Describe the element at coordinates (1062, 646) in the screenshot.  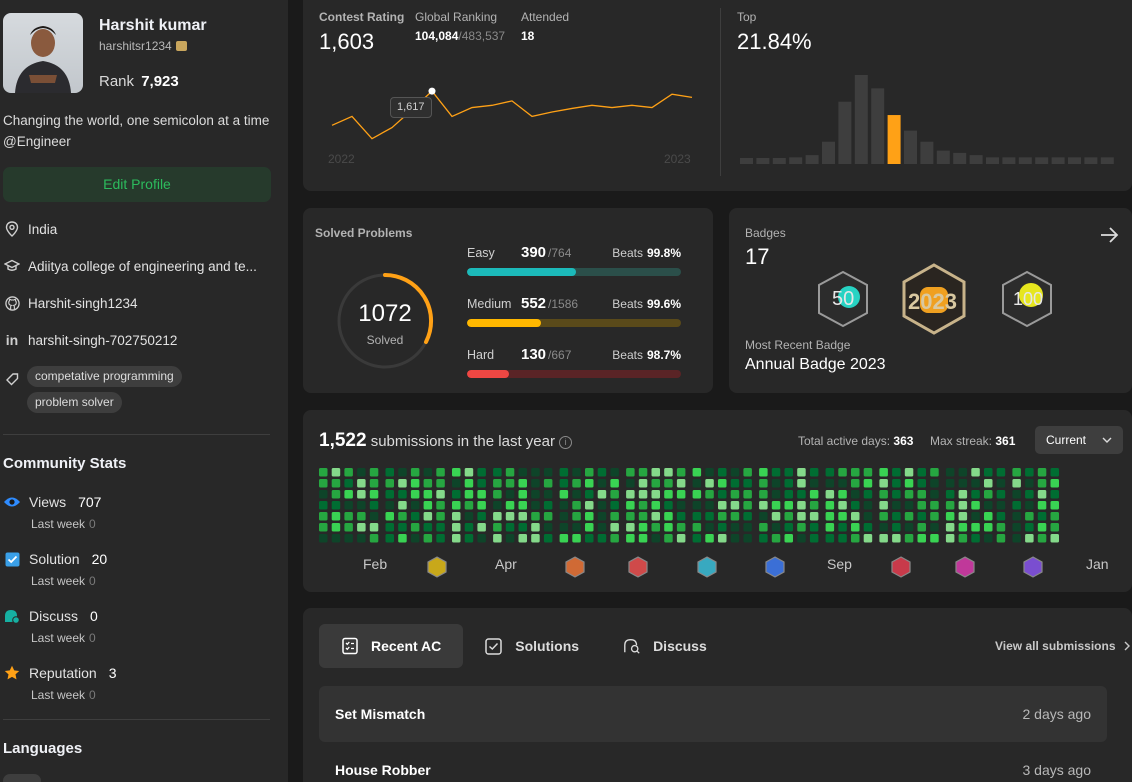
I see `view-all-submissions-link: View all submissions` at that location.